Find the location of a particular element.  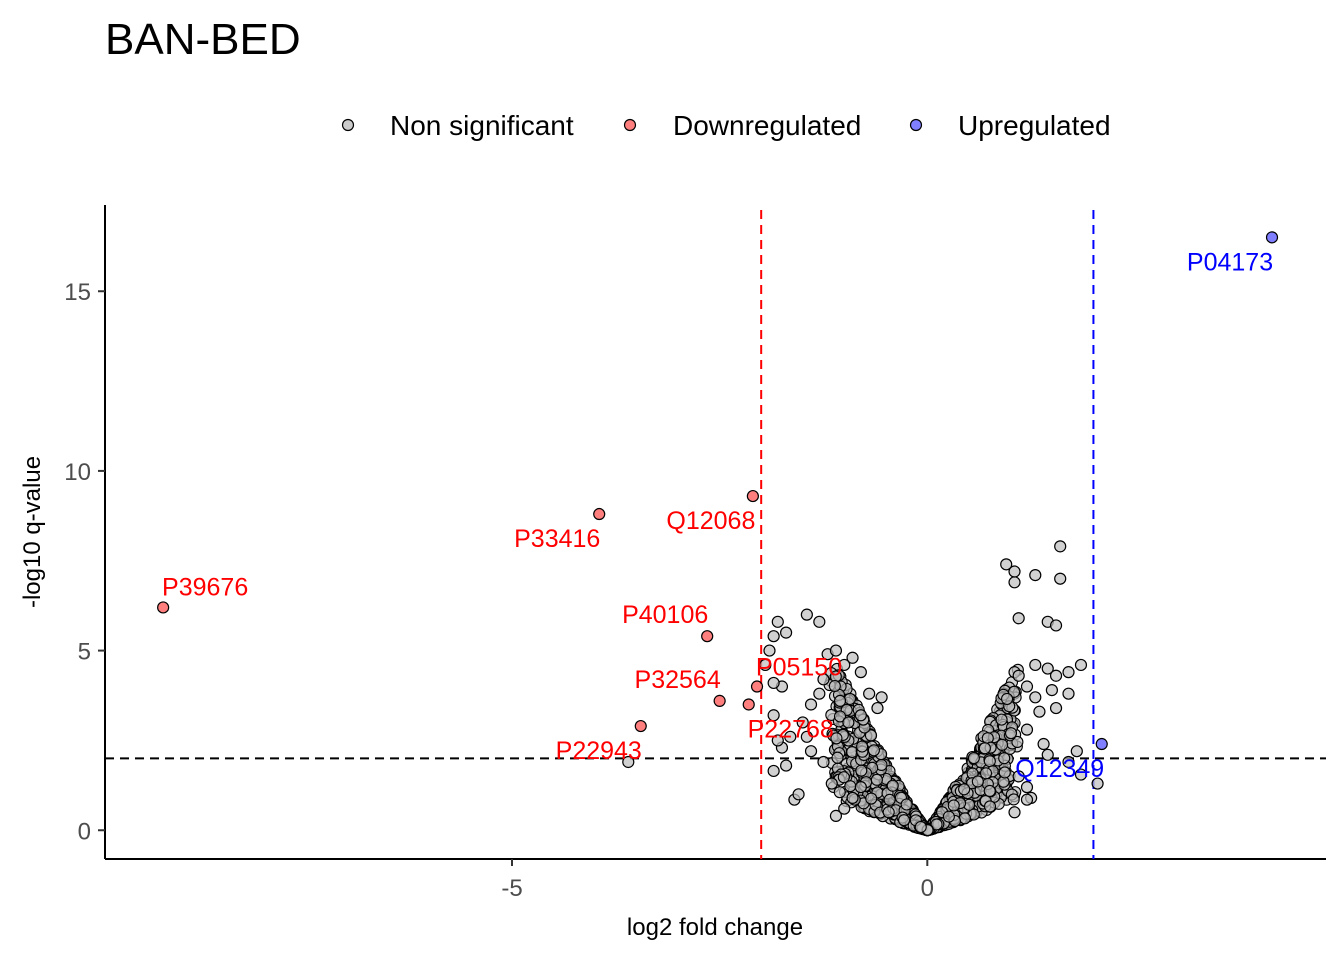

background-point-cloud is located at coordinates (923, 749).